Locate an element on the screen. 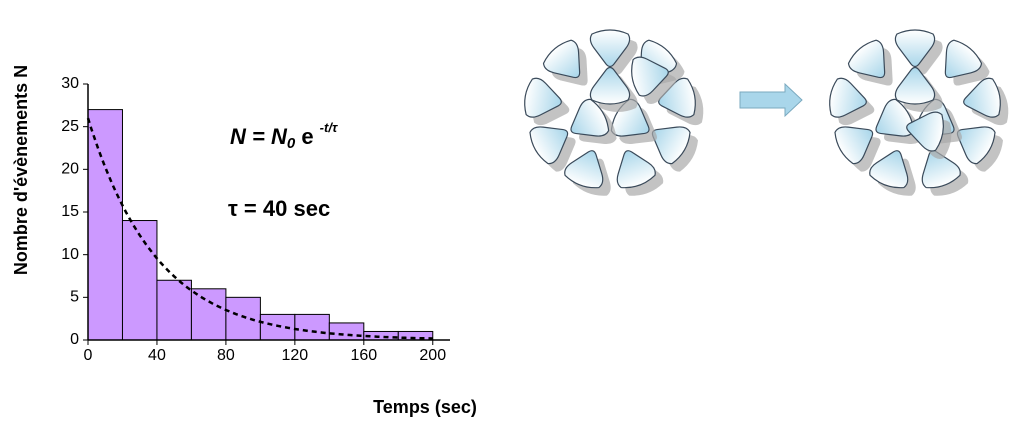 Image resolution: width=1015 pixels, height=421 pixels. y-tick-label: 10 is located at coordinates (70, 254).